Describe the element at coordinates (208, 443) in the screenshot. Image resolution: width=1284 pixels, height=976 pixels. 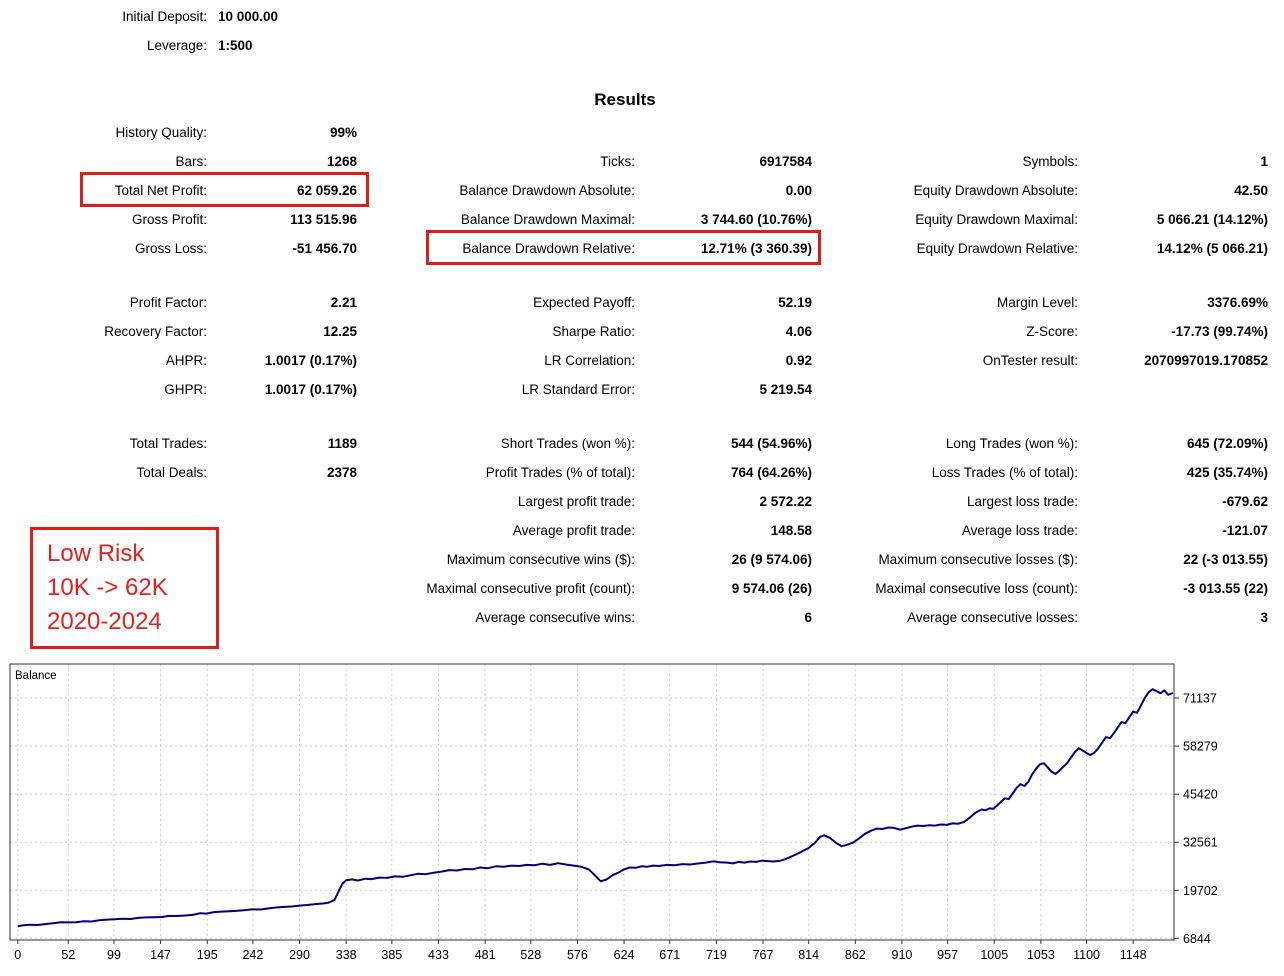
I see `stat-row-total-trades: Total Trades: 1189` at that location.